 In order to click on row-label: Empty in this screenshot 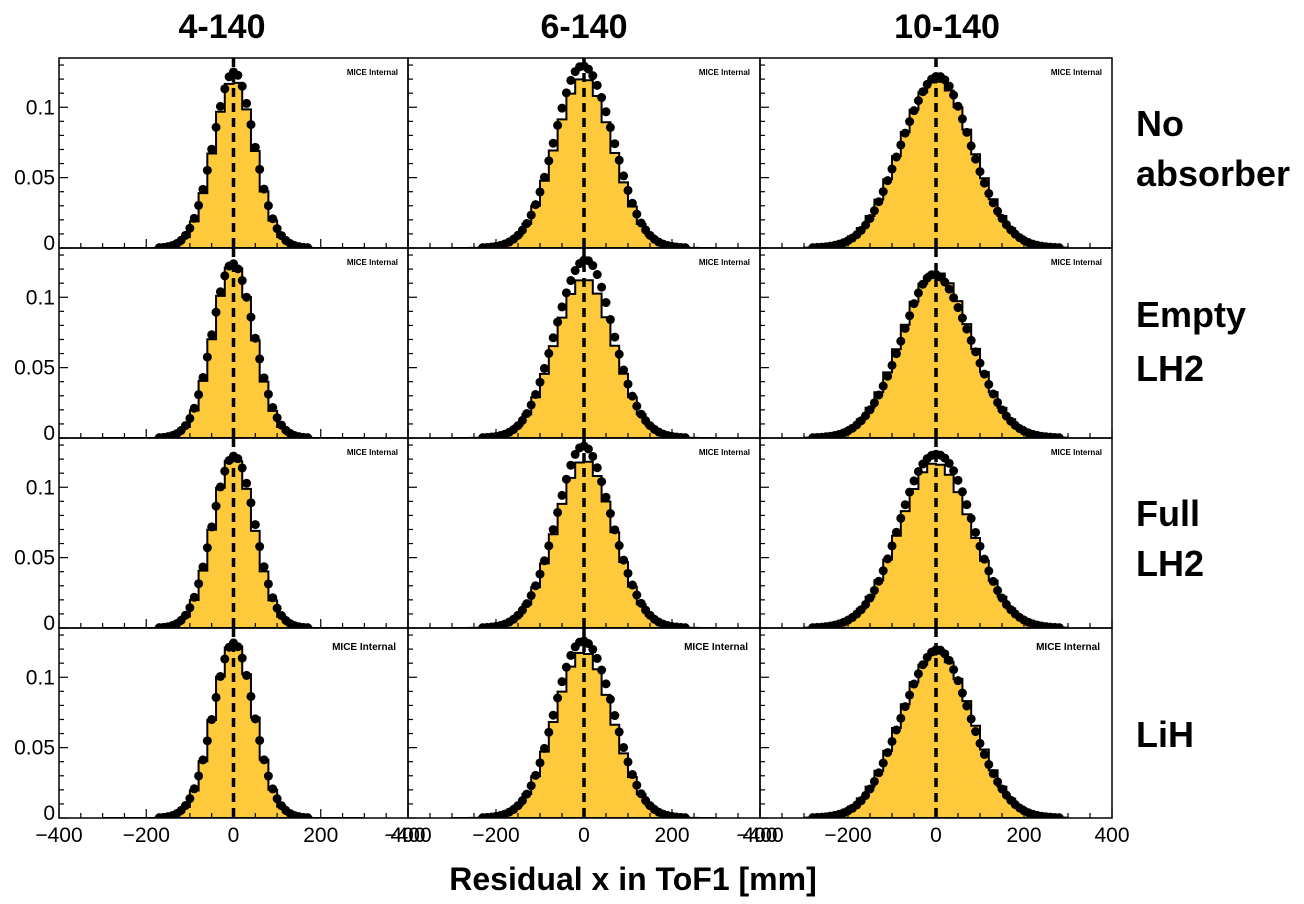, I will do `click(1191, 314)`.